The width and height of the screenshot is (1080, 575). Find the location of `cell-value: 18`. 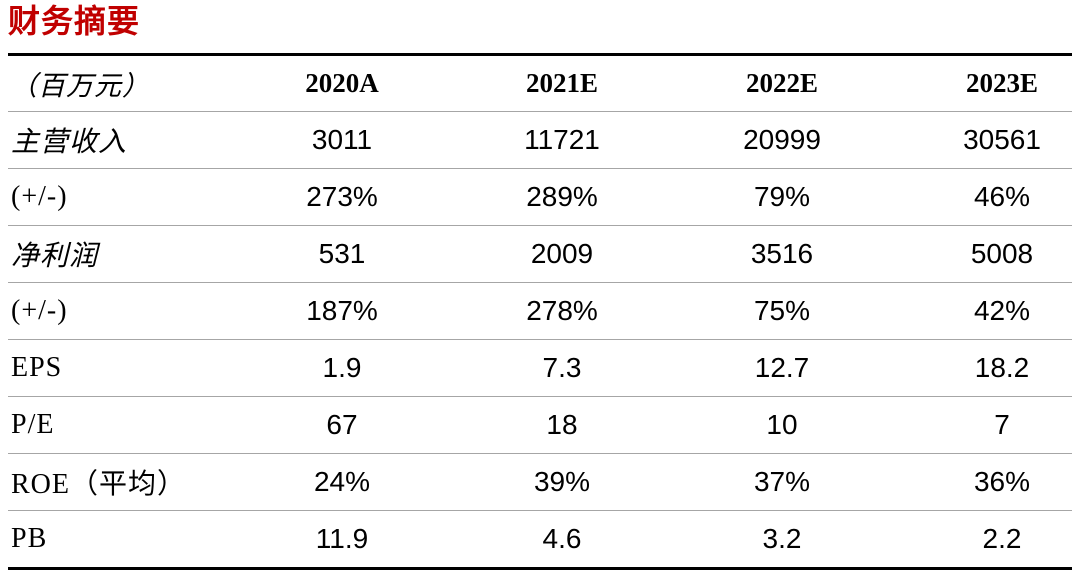

cell-value: 18 is located at coordinates (562, 425).